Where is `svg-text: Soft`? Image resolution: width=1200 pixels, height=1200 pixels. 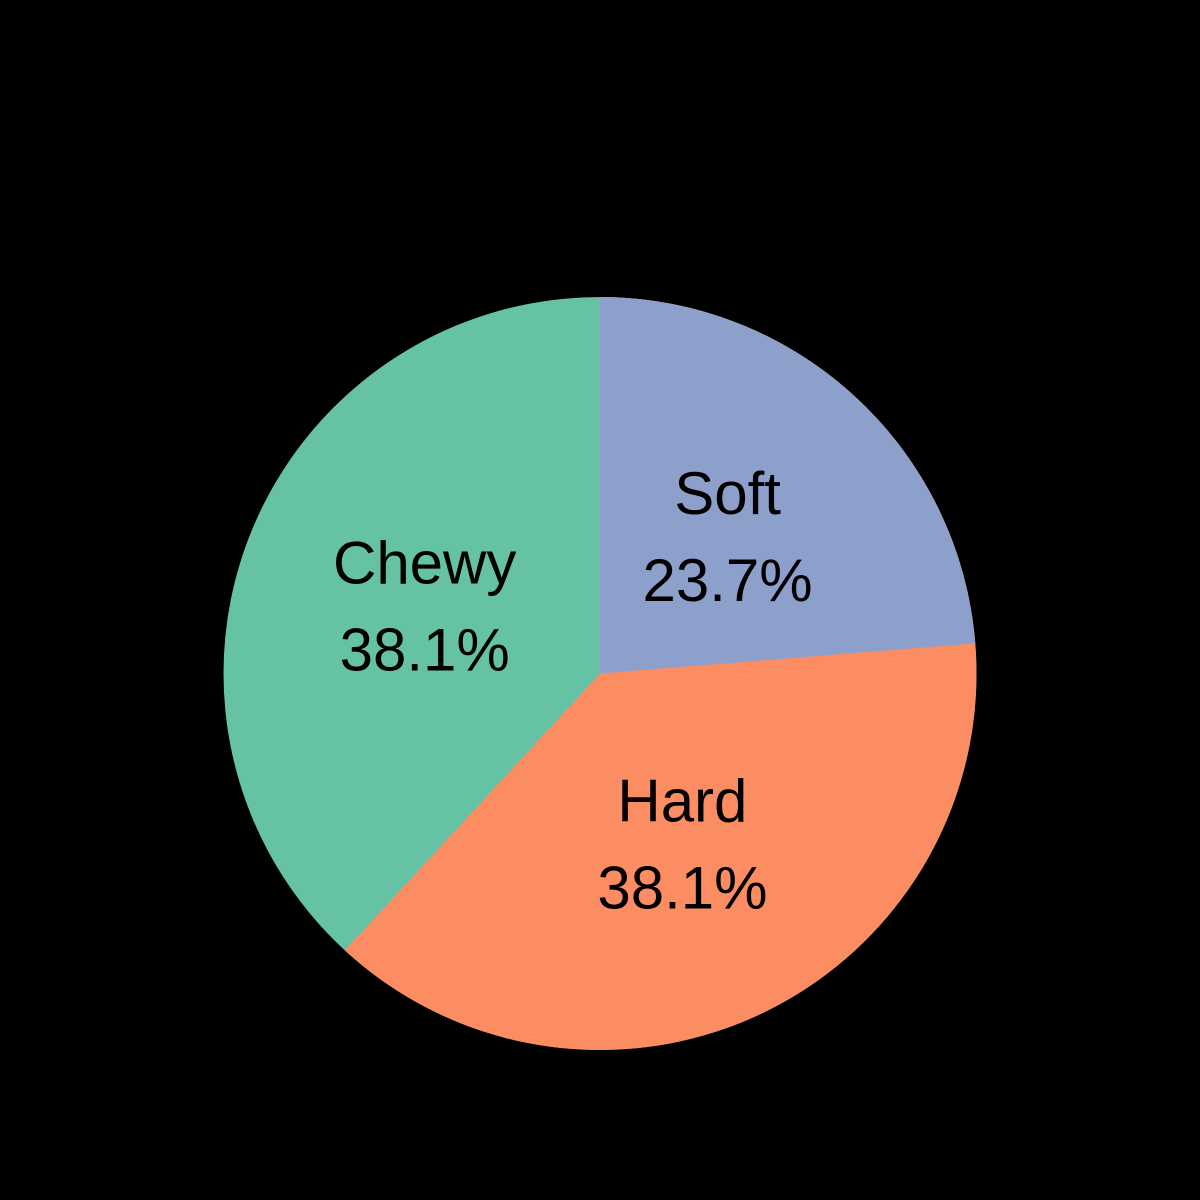 svg-text: Soft is located at coordinates (727, 493).